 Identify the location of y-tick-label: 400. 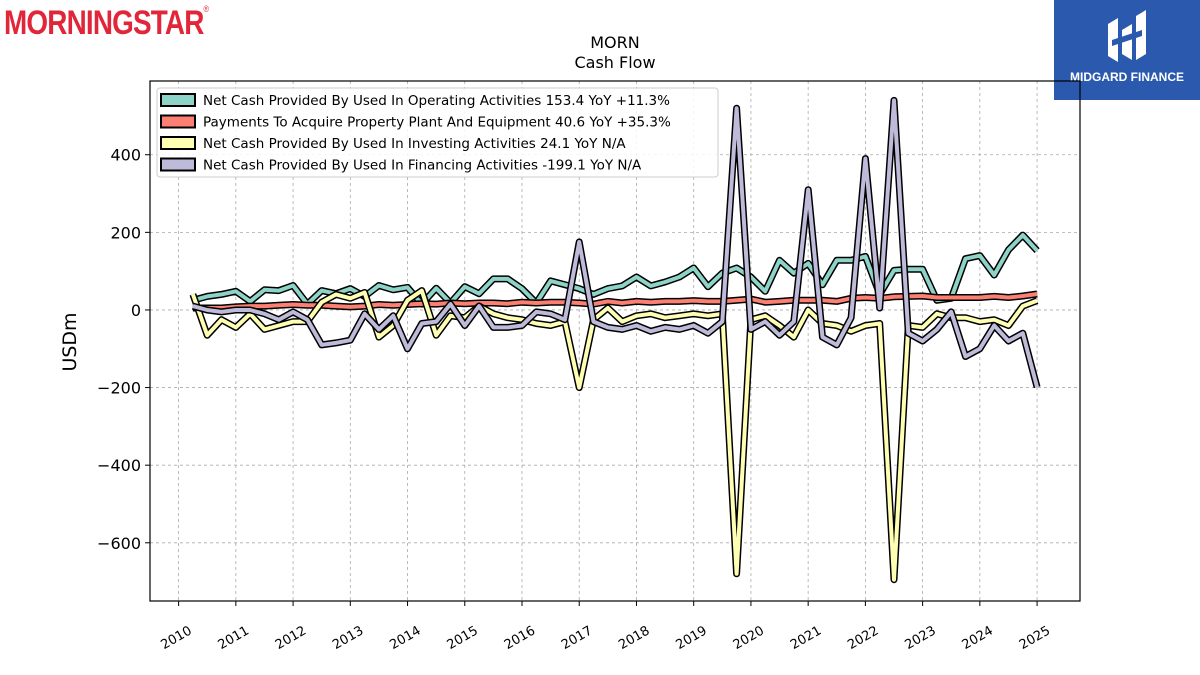
(125, 155).